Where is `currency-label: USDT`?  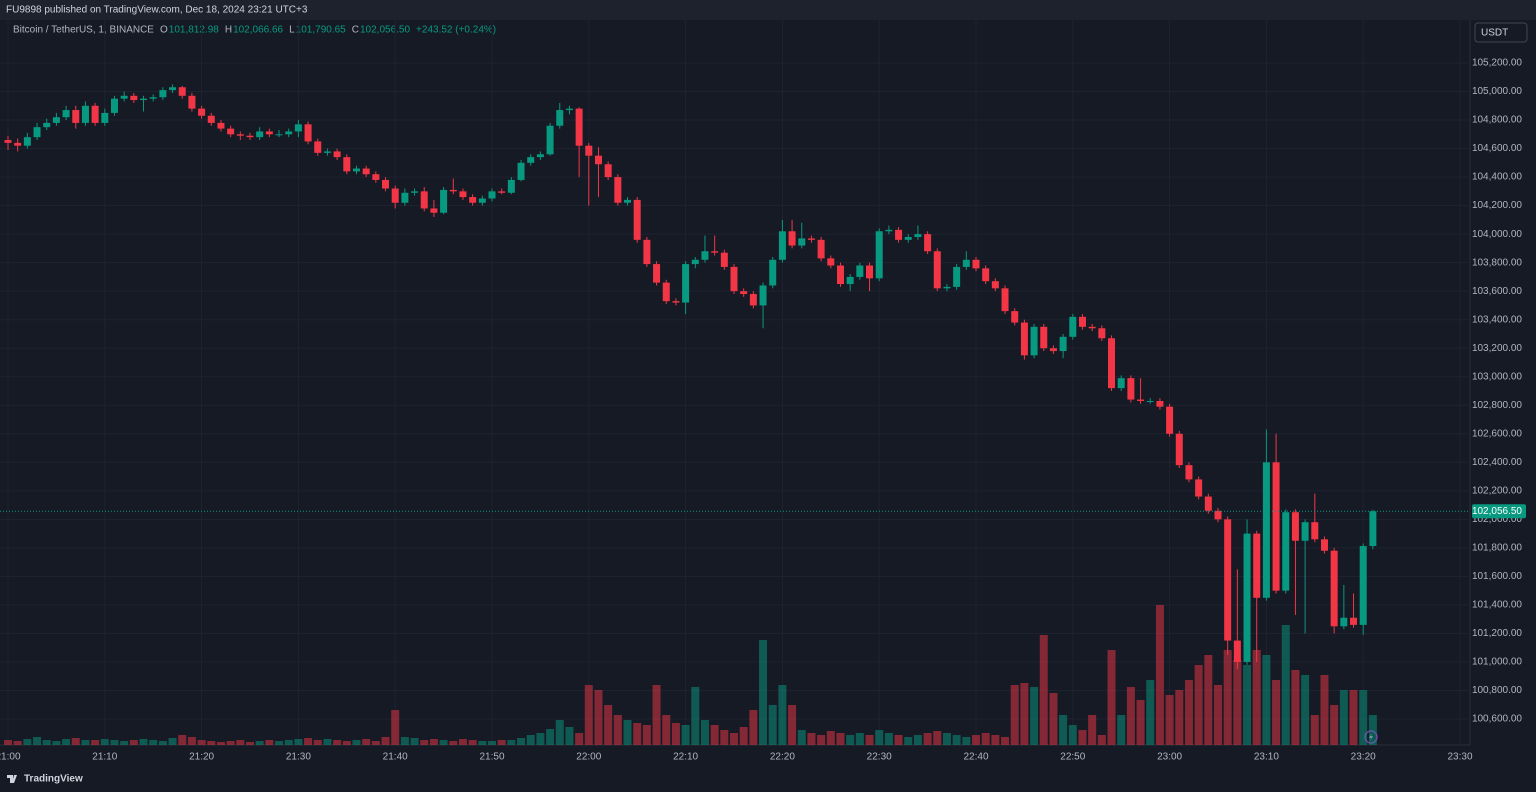
currency-label: USDT is located at coordinates (1494, 33).